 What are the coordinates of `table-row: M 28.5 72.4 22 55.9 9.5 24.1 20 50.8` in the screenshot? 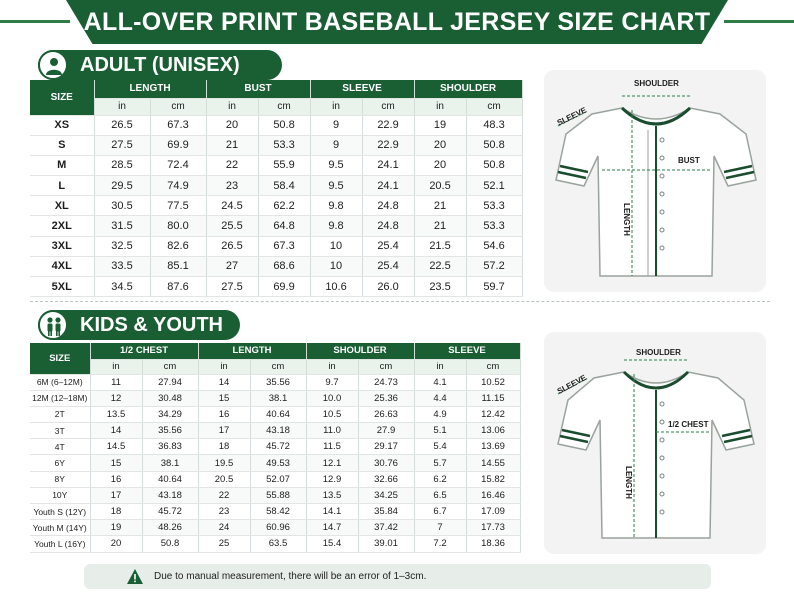 It's located at (276, 166).